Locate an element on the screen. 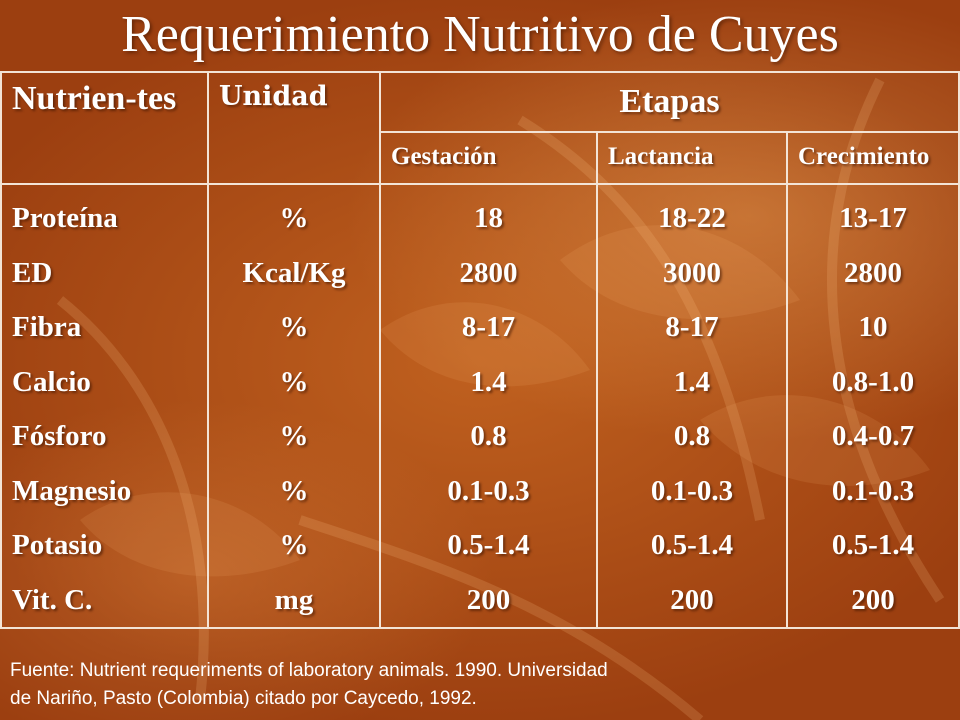 The height and width of the screenshot is (720, 960). cell-lactancia: 8-17 is located at coordinates (692, 327).